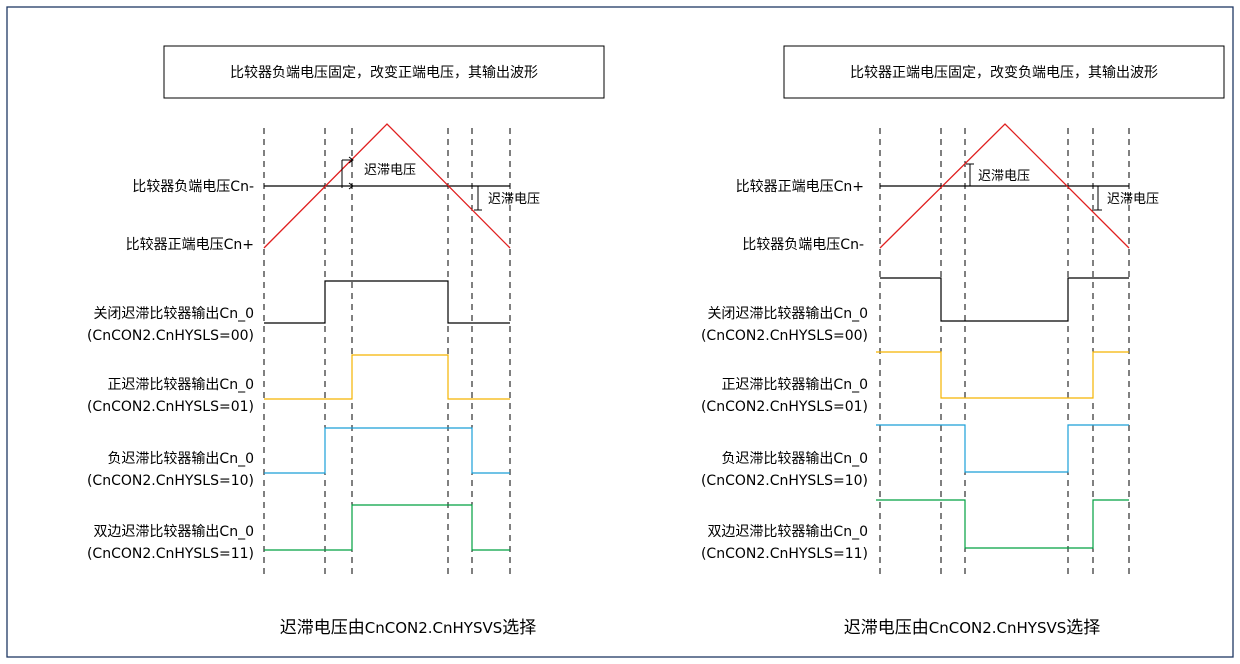 Image resolution: width=1240 pixels, height=664 pixels. I want to click on right-hyst-label-upper: 迟滞电压, so click(1004, 176).